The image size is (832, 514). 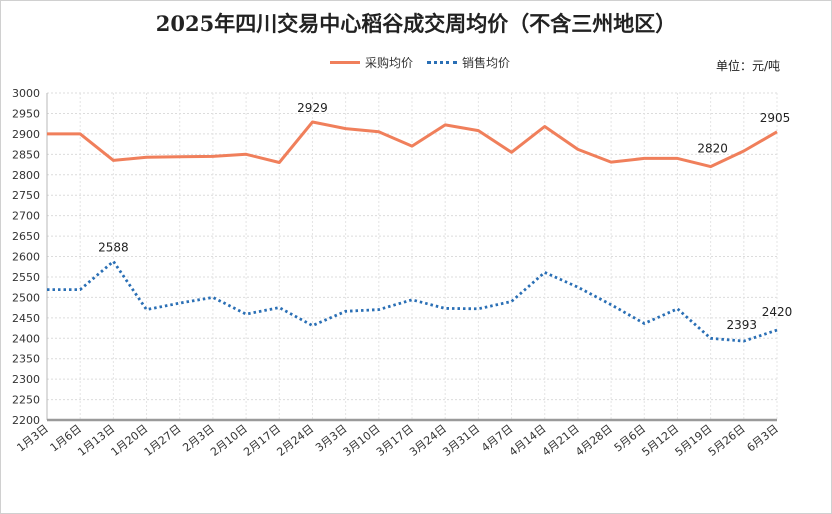 What do you see at coordinates (26, 113) in the screenshot?
I see `y-tick-label: 2950` at bounding box center [26, 113].